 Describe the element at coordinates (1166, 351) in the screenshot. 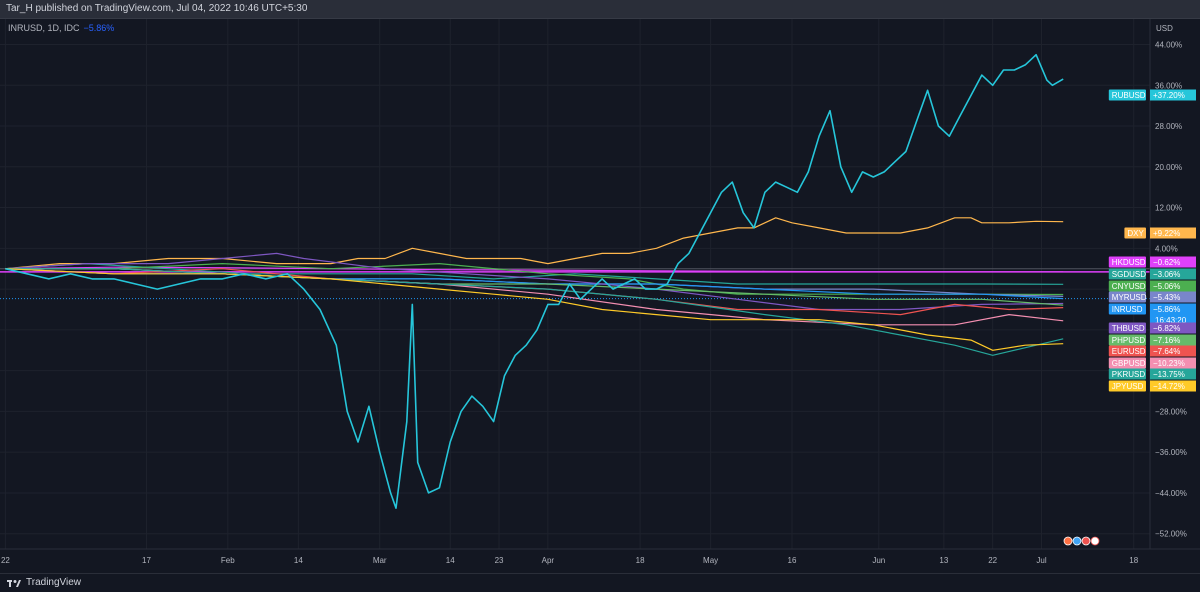

I see `label-series-value: −7.64%` at that location.